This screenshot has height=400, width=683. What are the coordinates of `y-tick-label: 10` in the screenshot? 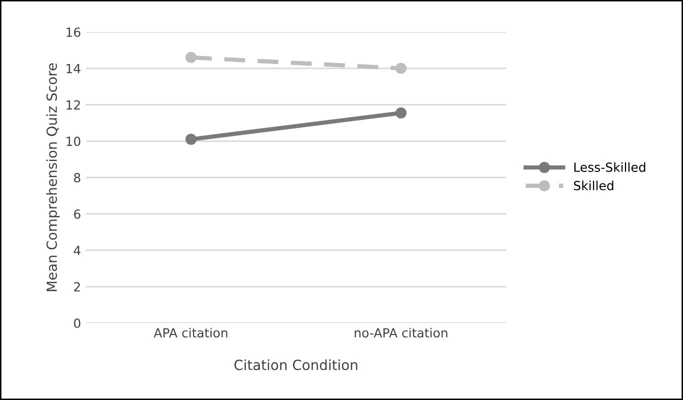 It's located at (73, 141).